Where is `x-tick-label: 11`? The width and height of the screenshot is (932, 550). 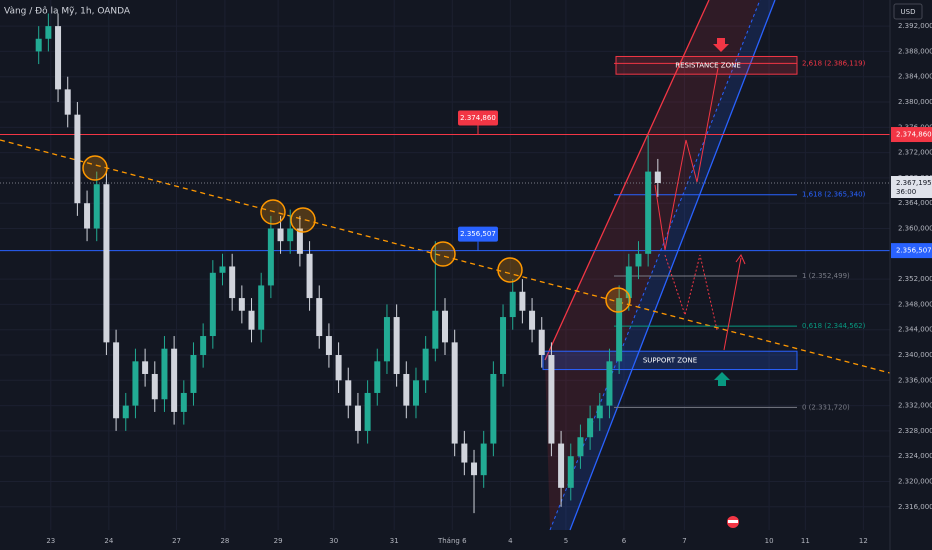 x-tick-label: 11 is located at coordinates (805, 541).